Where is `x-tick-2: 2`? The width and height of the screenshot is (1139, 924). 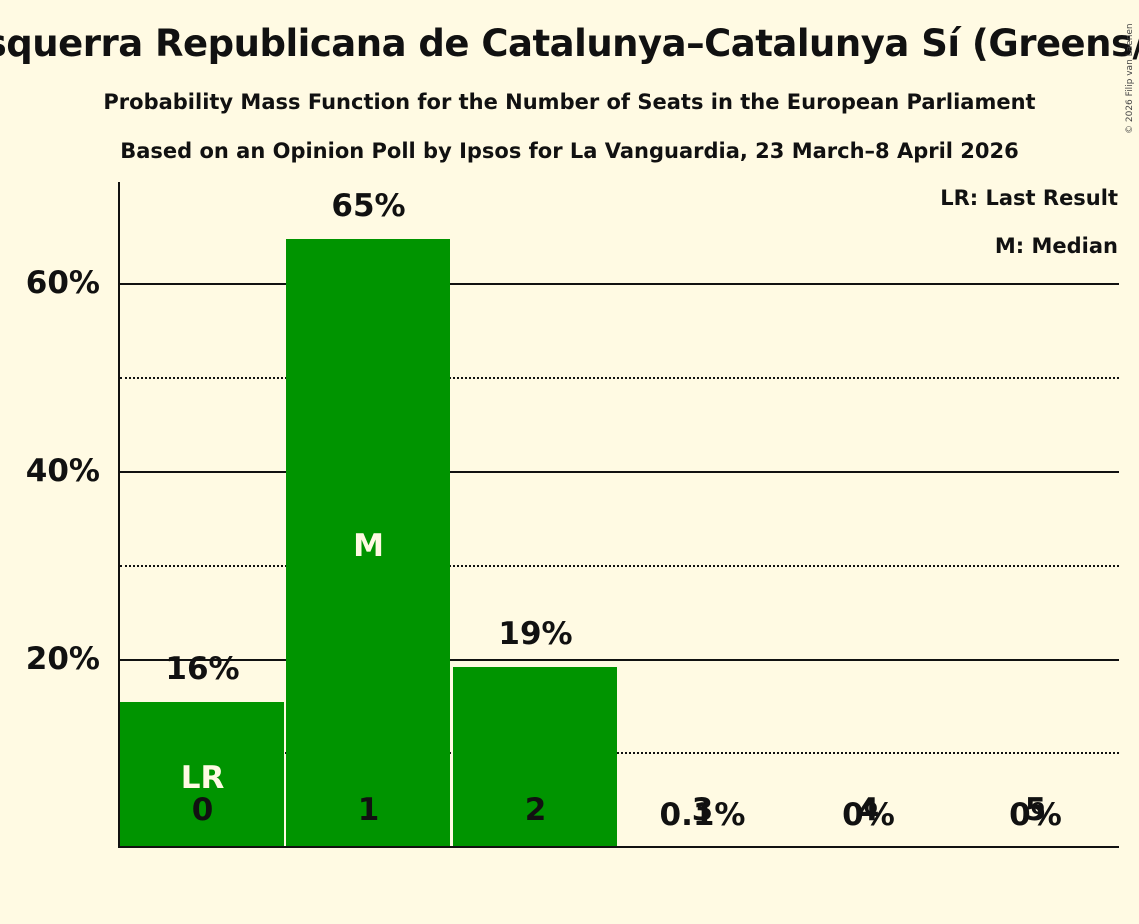 x-tick-2: 2 is located at coordinates (535, 810).